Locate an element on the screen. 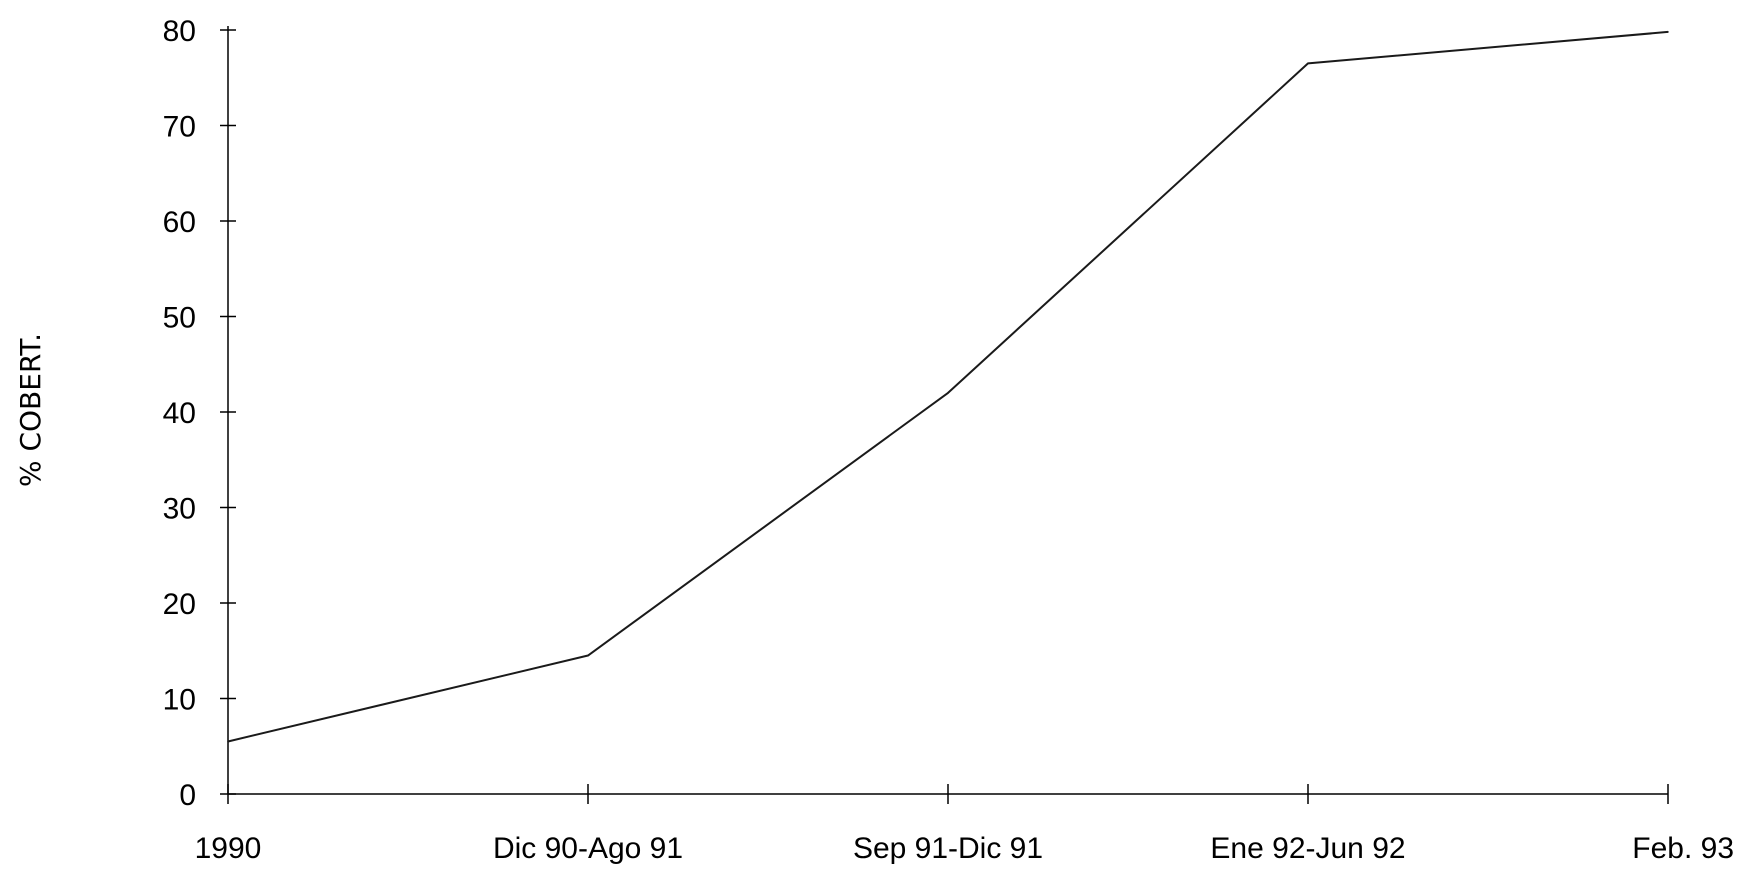 This screenshot has width=1742, height=884. x-tick-label: Dic 90-Ago 91 is located at coordinates (588, 848).